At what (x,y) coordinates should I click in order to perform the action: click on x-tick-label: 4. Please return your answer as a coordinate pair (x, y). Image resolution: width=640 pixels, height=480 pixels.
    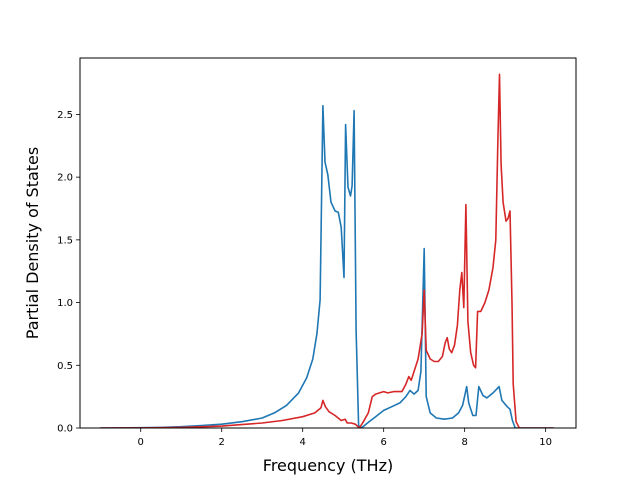
    Looking at the image, I should click on (303, 442).